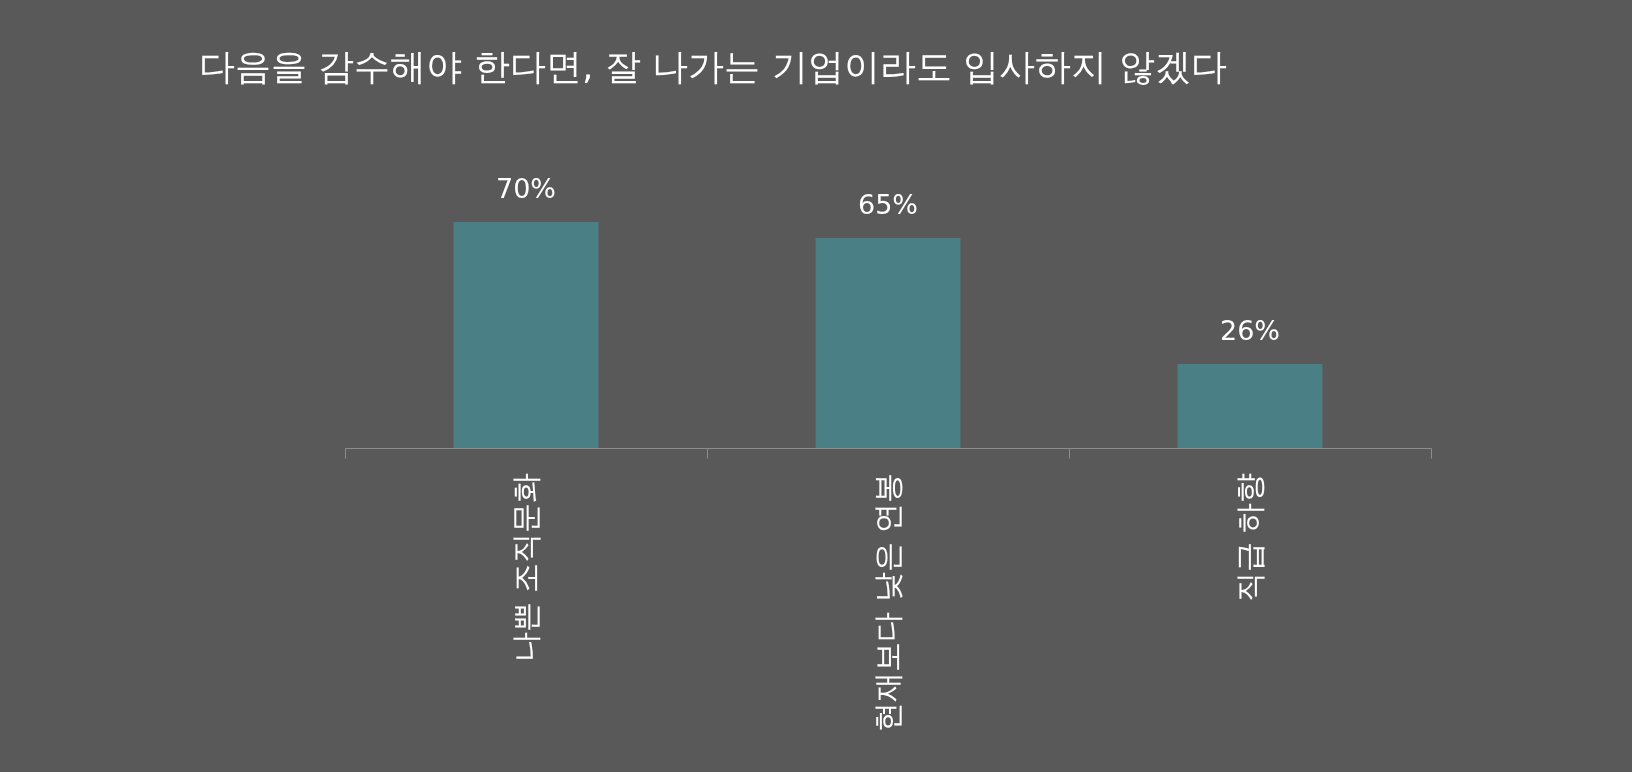  What do you see at coordinates (713, 66) in the screenshot?
I see `chart-title: 다음을 감수해야 한다면, 잘 나가는 기업이라도 입사하지 않겠다` at bounding box center [713, 66].